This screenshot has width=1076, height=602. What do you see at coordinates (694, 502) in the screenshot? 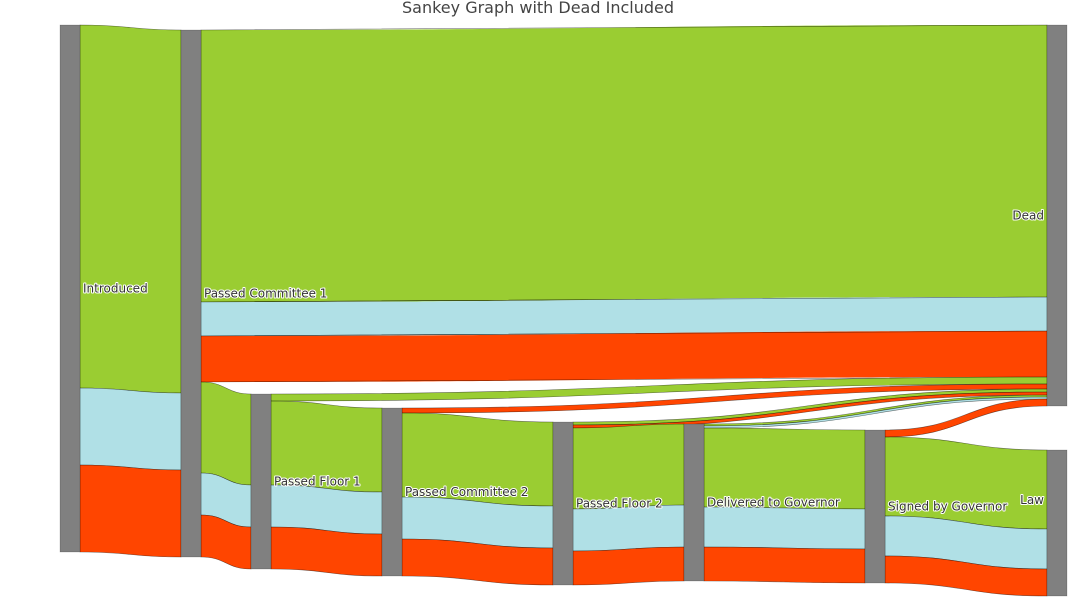
I see `node-delivered-to-governor` at bounding box center [694, 502].